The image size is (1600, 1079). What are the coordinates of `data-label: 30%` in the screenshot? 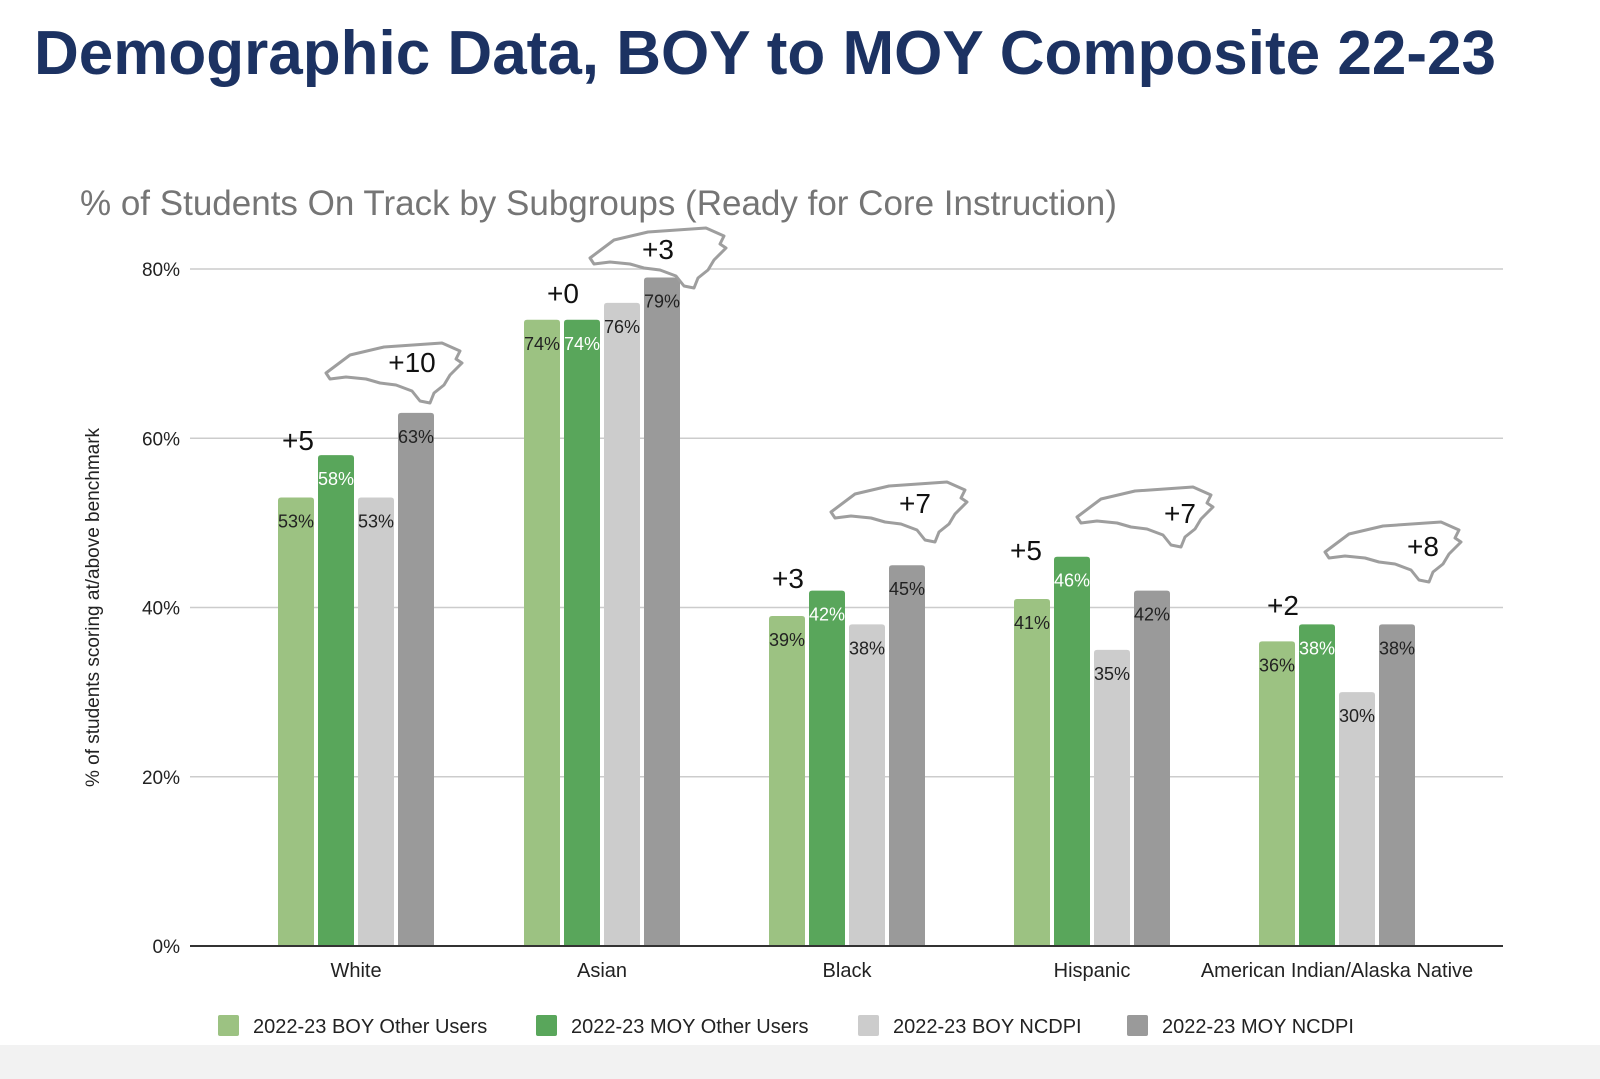 It's located at (1357, 716).